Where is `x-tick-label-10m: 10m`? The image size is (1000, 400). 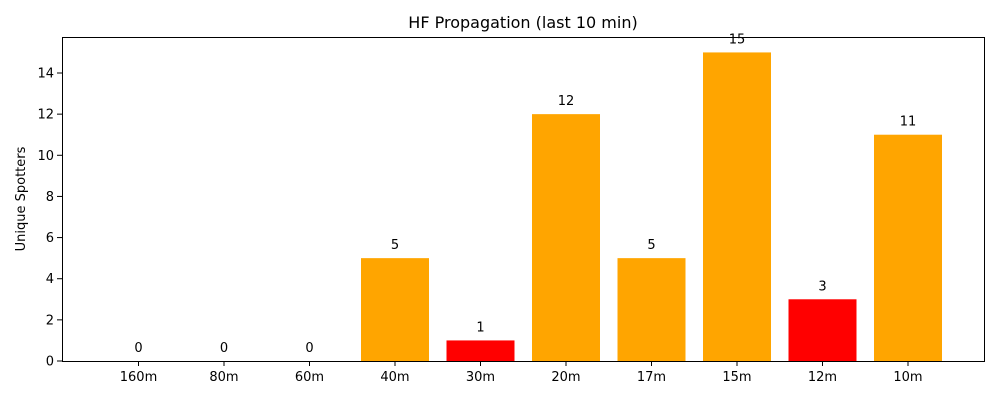 x-tick-label-10m: 10m is located at coordinates (907, 377).